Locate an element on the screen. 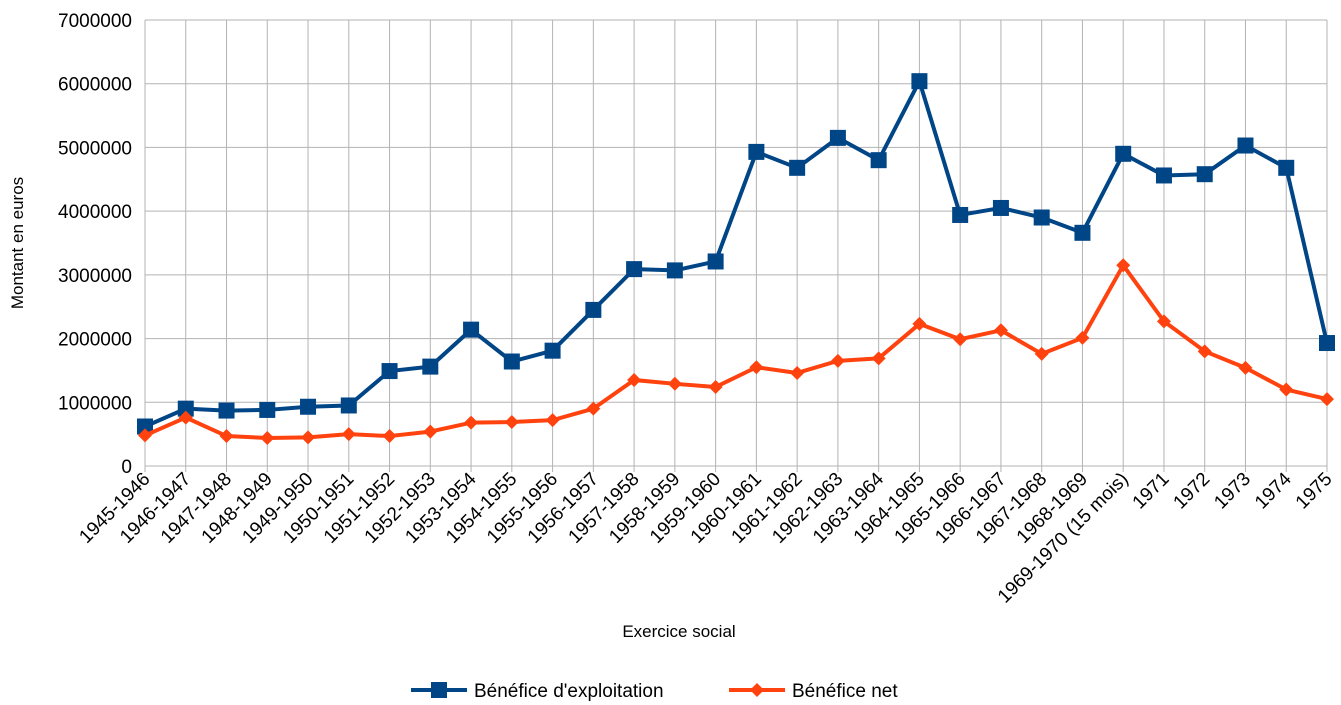 This screenshot has width=1341, height=705. y-tick-label: 5000000 is located at coordinates (95, 148).